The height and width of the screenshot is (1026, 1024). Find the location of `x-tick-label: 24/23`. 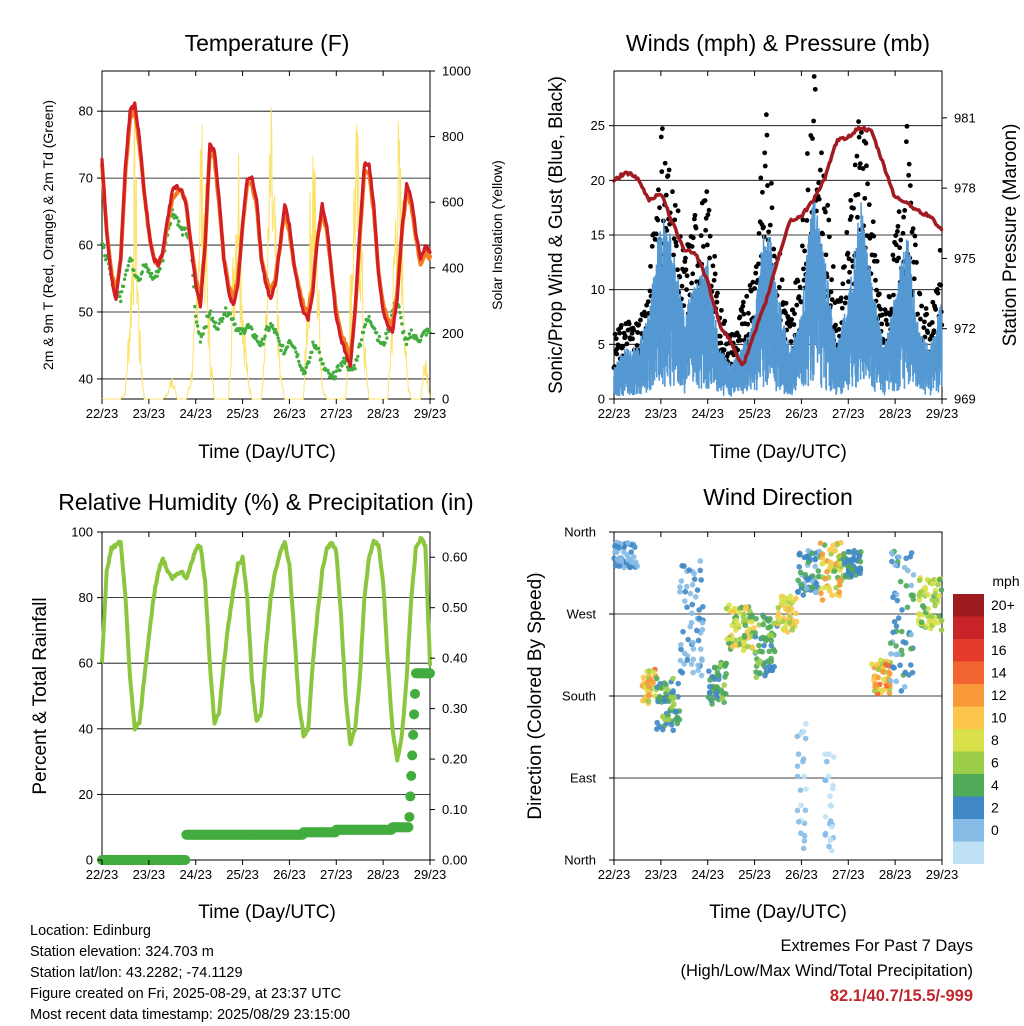

x-tick-label: 24/23 is located at coordinates (195, 874).